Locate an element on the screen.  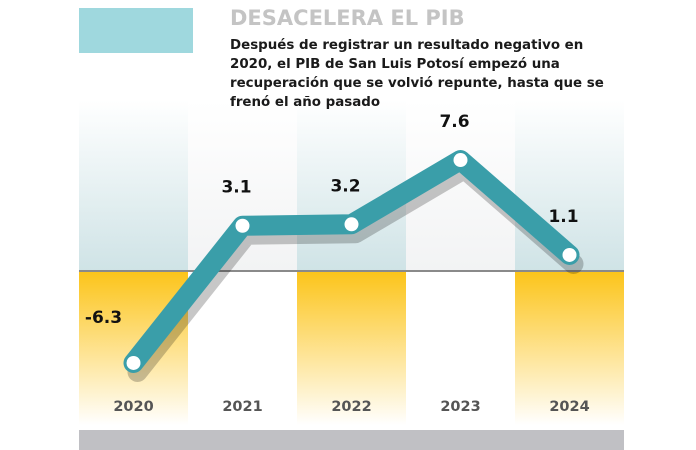
x-tick-label: 2022 is located at coordinates (351, 407).